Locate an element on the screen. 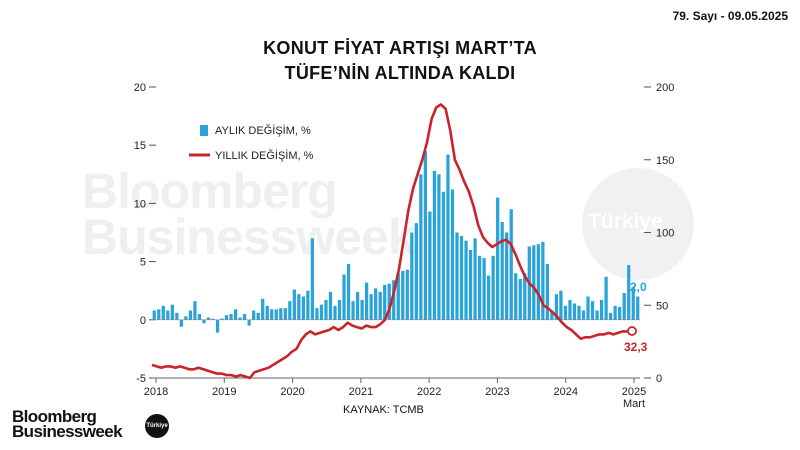  title-line-2: TÜFE’NİN ALTINDA KALDI is located at coordinates (400, 73).